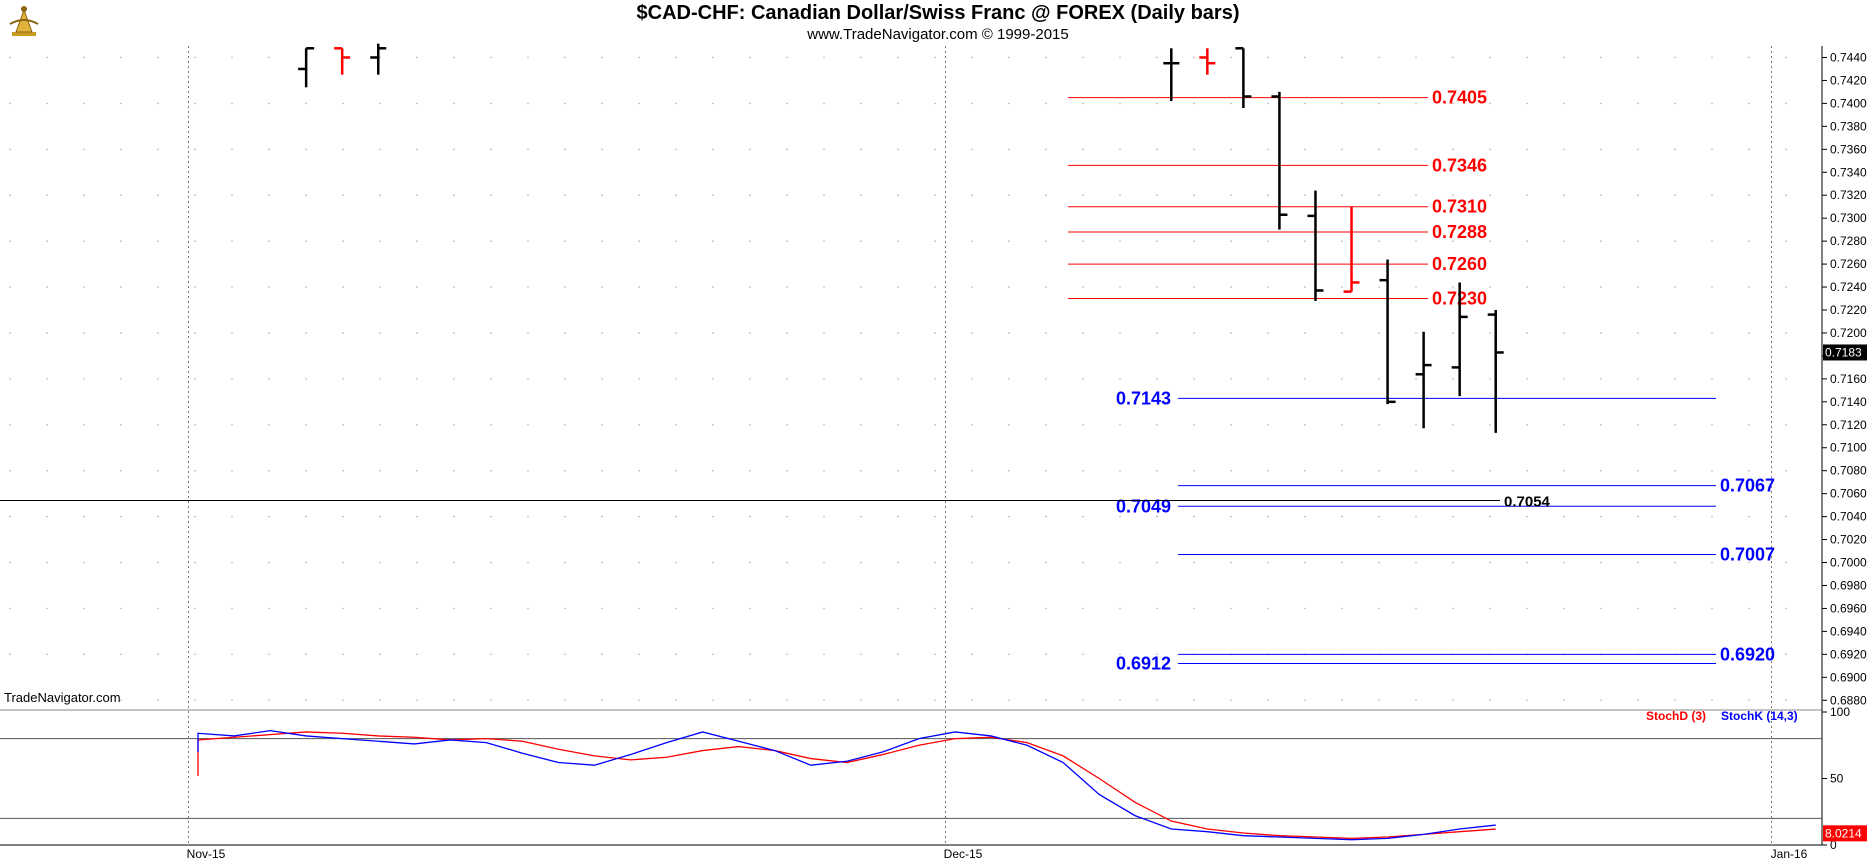  I want to click on price-tick-label: 0.6980, so click(1848, 585).